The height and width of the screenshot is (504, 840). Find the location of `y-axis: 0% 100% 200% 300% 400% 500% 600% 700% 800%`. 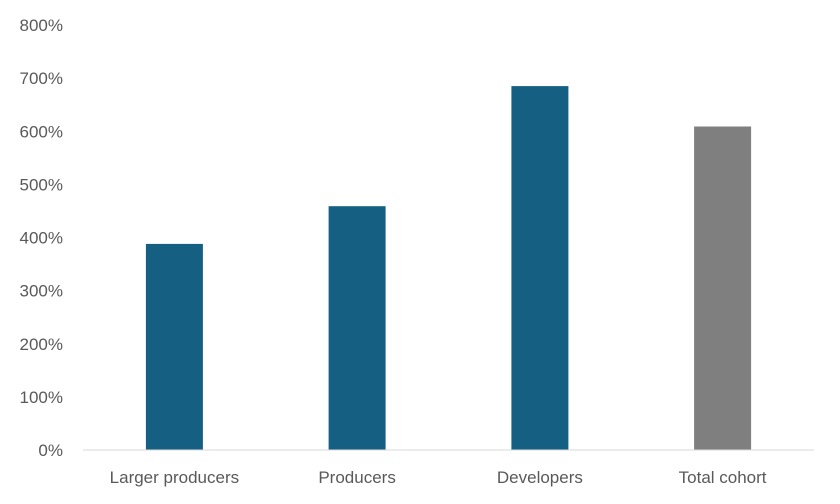

y-axis: 0% 100% 200% 300% 400% 500% 600% 700% 800% is located at coordinates (41, 238).